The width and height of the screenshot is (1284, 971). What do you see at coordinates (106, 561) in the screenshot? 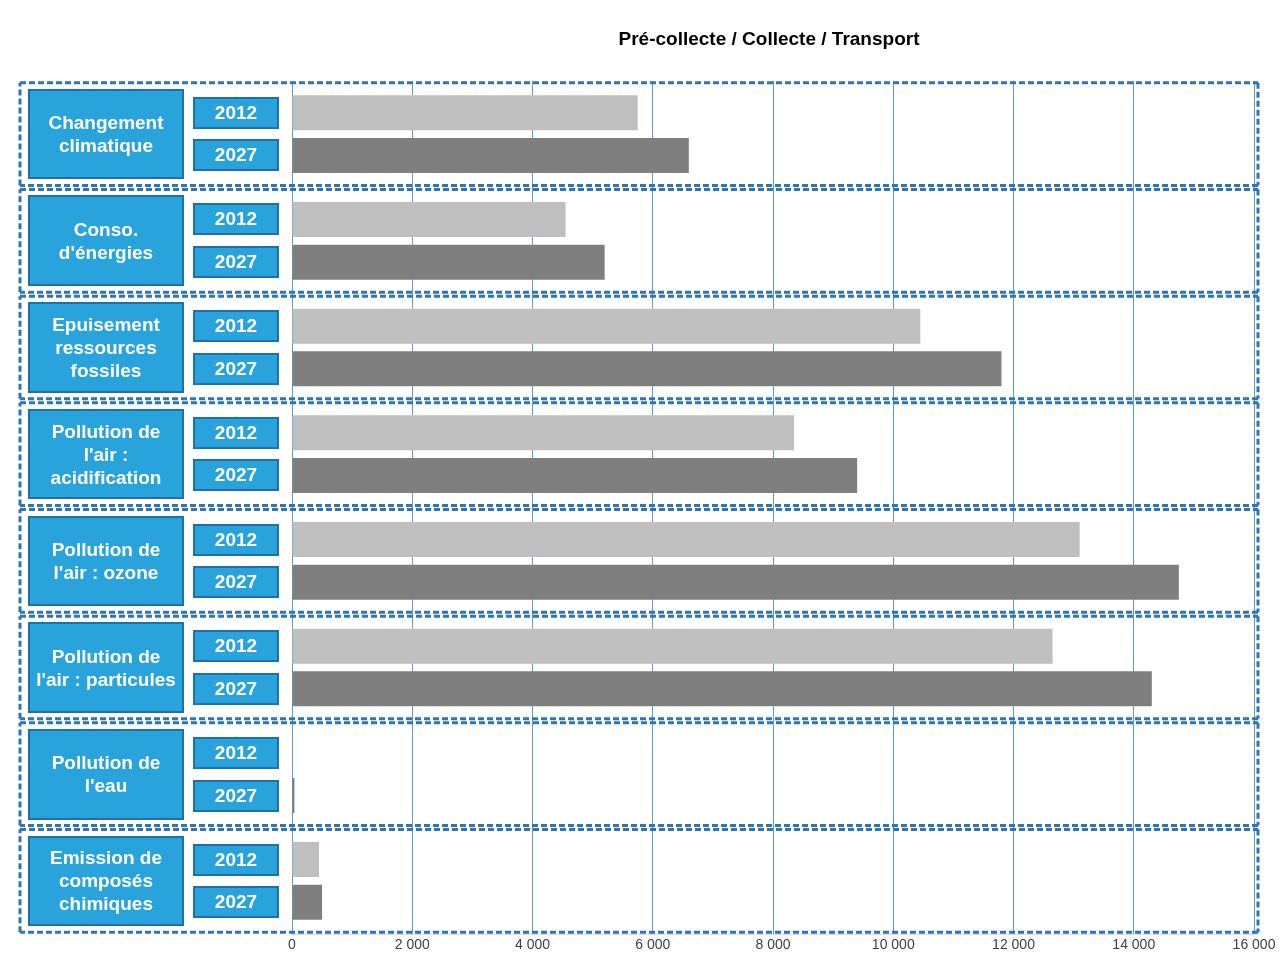
I see `y-tick-label: Pollution de l'air : ozone` at bounding box center [106, 561].